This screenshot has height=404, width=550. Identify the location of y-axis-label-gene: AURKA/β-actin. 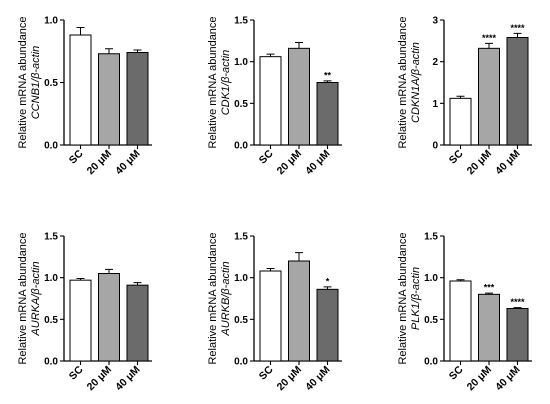
(36, 298).